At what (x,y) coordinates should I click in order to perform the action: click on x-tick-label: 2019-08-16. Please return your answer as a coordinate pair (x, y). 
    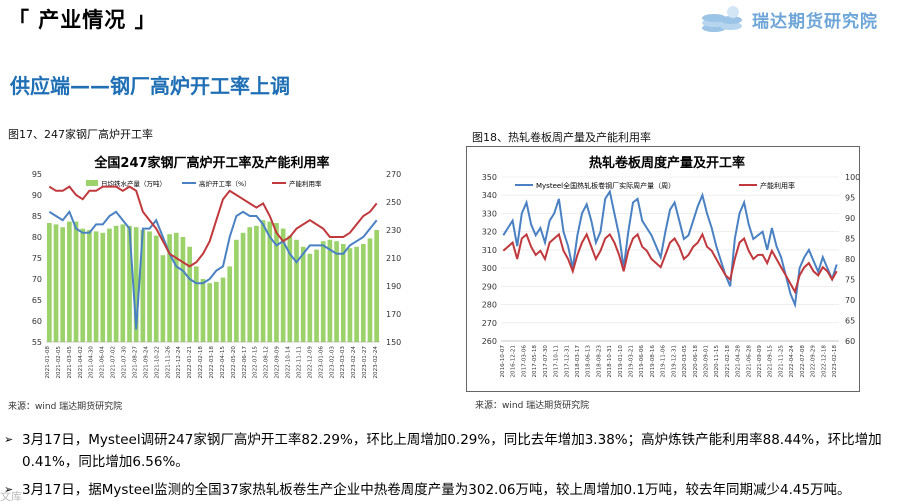
    Looking at the image, I should click on (653, 361).